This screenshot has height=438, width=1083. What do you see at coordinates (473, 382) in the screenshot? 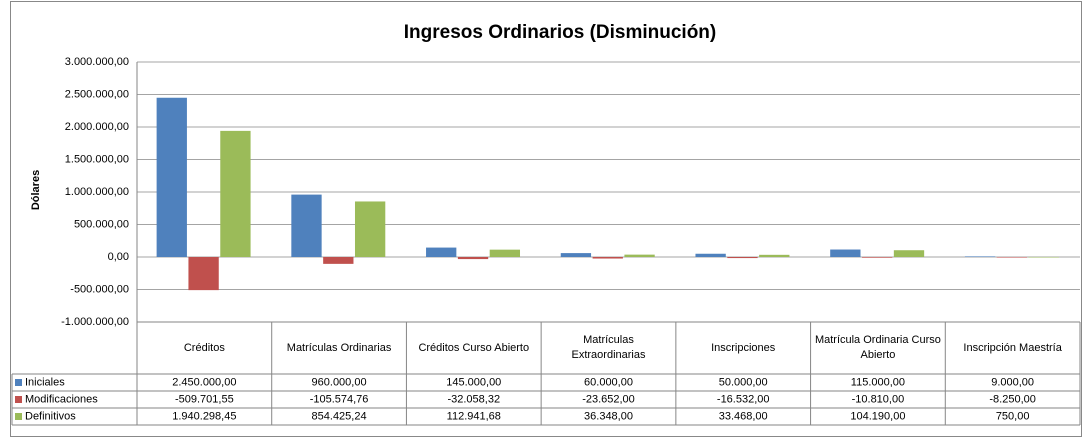
I see `data-table-value: 145.000,00` at bounding box center [473, 382].